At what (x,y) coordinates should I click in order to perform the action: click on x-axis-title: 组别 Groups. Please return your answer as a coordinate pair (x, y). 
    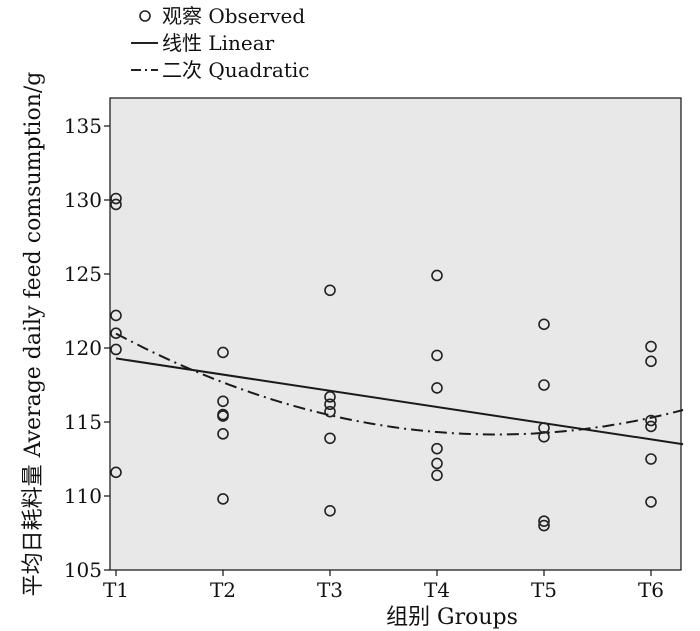
    Looking at the image, I should click on (452, 617).